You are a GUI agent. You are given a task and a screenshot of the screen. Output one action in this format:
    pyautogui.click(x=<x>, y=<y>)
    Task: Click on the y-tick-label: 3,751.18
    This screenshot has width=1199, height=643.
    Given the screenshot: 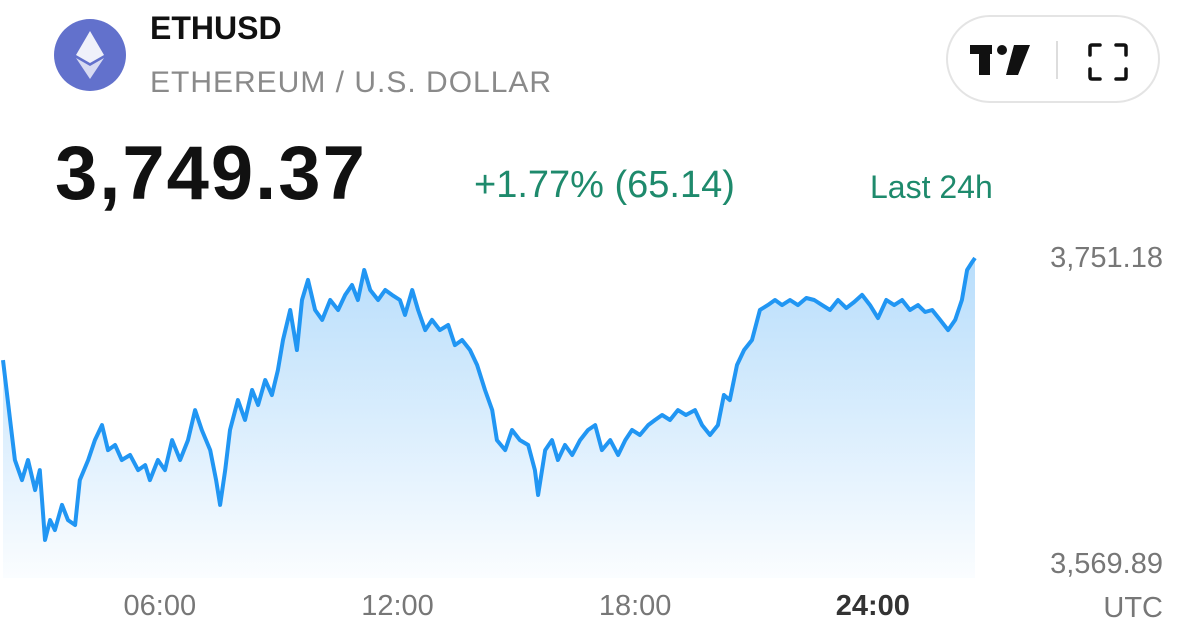 What is the action you would take?
    pyautogui.click(x=1106, y=258)
    